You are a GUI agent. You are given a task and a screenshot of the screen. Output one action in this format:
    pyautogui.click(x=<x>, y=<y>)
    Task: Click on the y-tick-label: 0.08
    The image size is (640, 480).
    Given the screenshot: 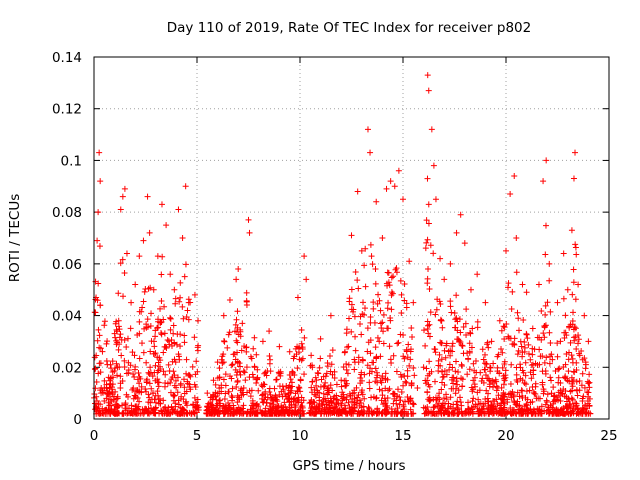 What is the action you would take?
    pyautogui.click(x=67, y=213)
    